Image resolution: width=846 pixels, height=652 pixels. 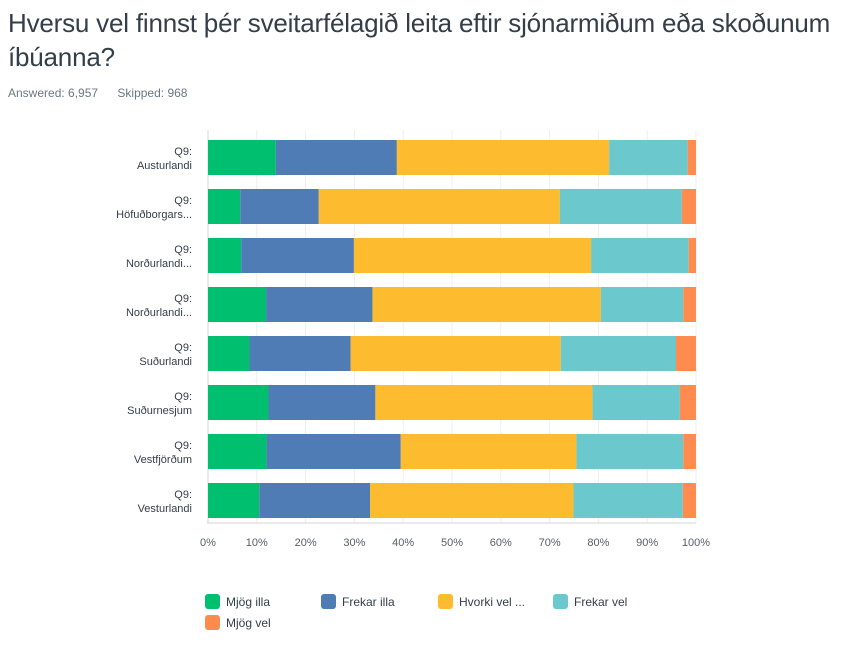 I want to click on category-label: Vestfjörðum, so click(x=163, y=460).